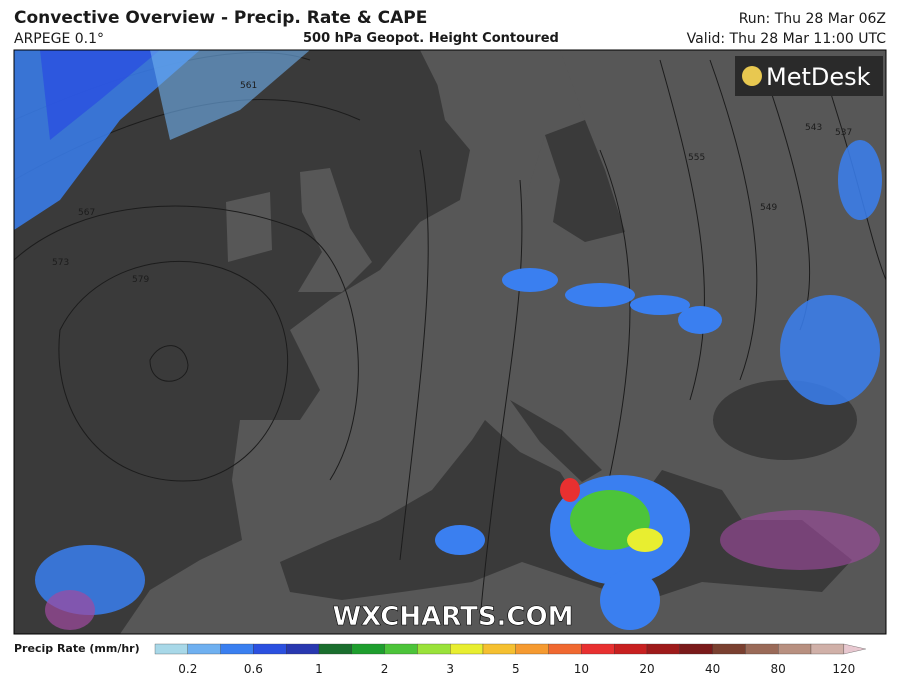  I want to click on brand-logo, so click(752, 76).